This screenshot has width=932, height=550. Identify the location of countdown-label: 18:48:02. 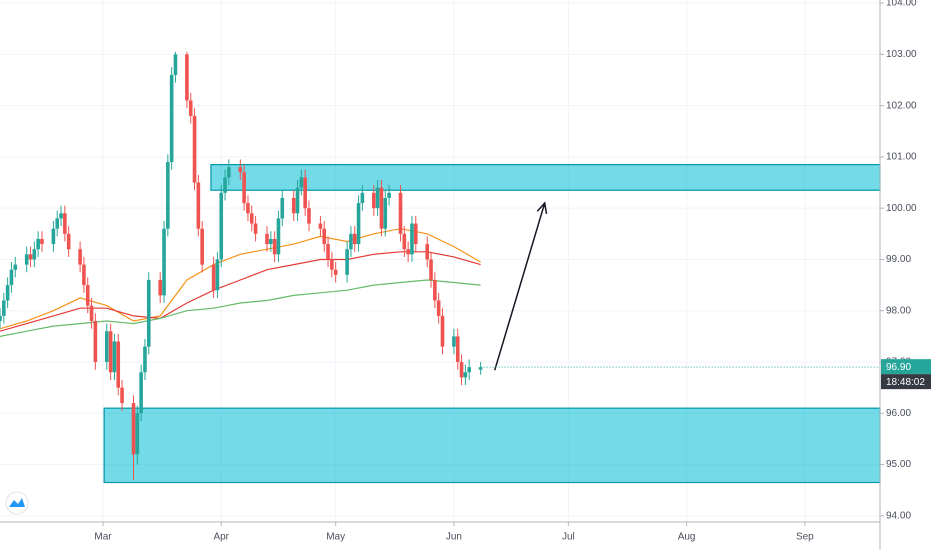
(905, 382).